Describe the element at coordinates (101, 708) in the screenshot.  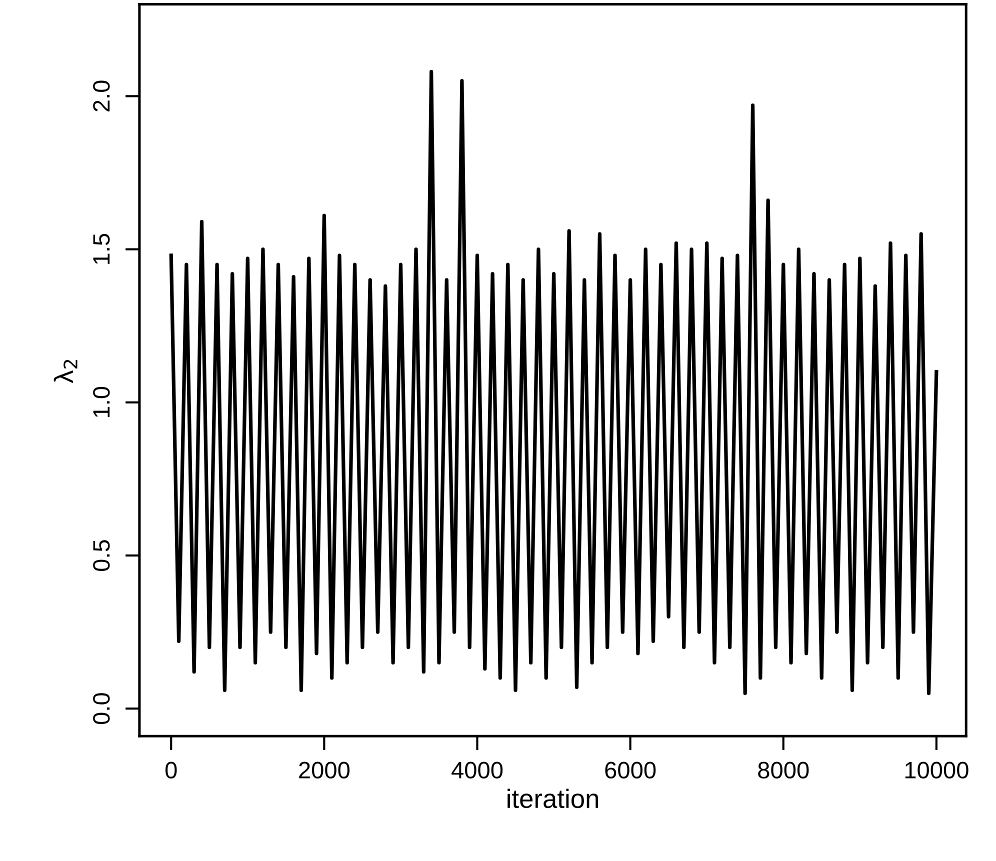
I see `y-tick-label: 0.0` at that location.